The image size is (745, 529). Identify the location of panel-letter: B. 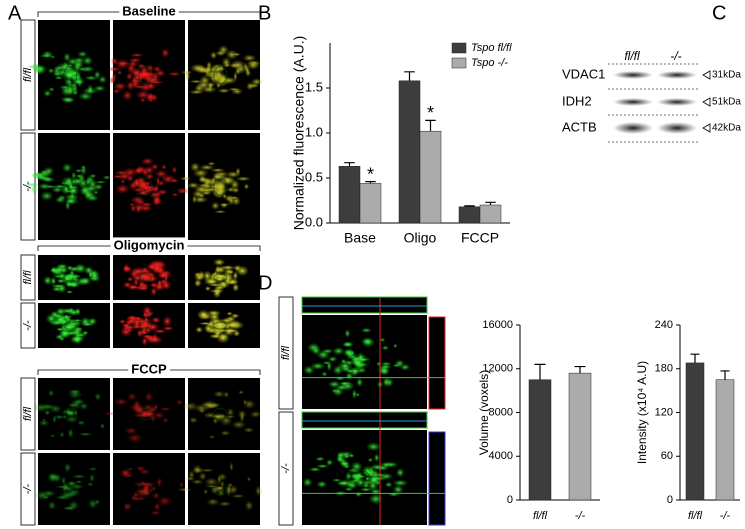
(264, 13).